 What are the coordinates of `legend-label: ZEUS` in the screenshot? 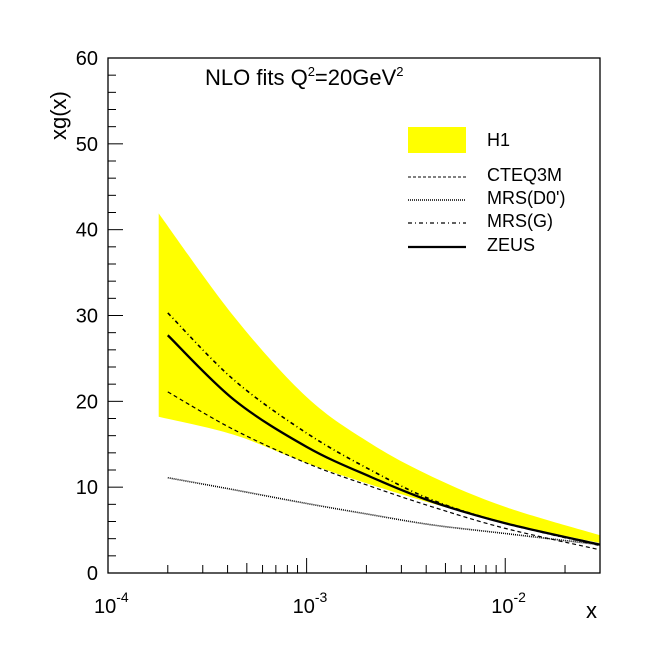 It's located at (511, 245).